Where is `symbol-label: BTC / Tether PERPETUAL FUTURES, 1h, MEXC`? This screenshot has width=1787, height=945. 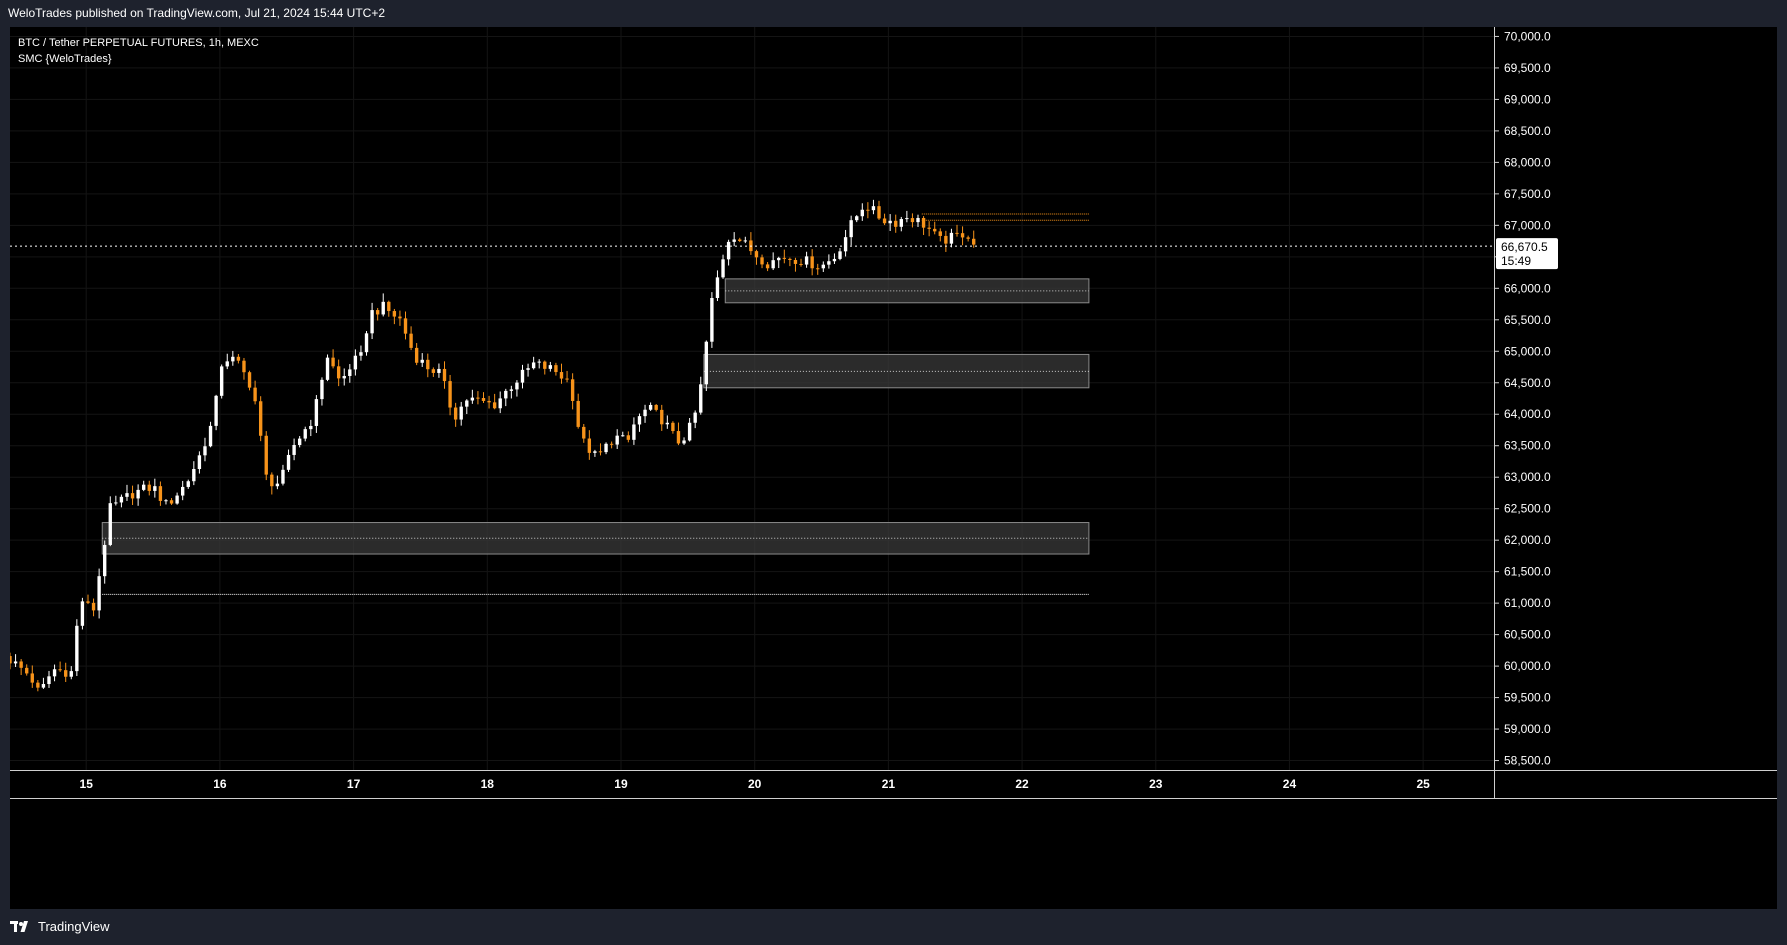 symbol-label: BTC / Tether PERPETUAL FUTURES, 1h, MEXC is located at coordinates (138, 43).